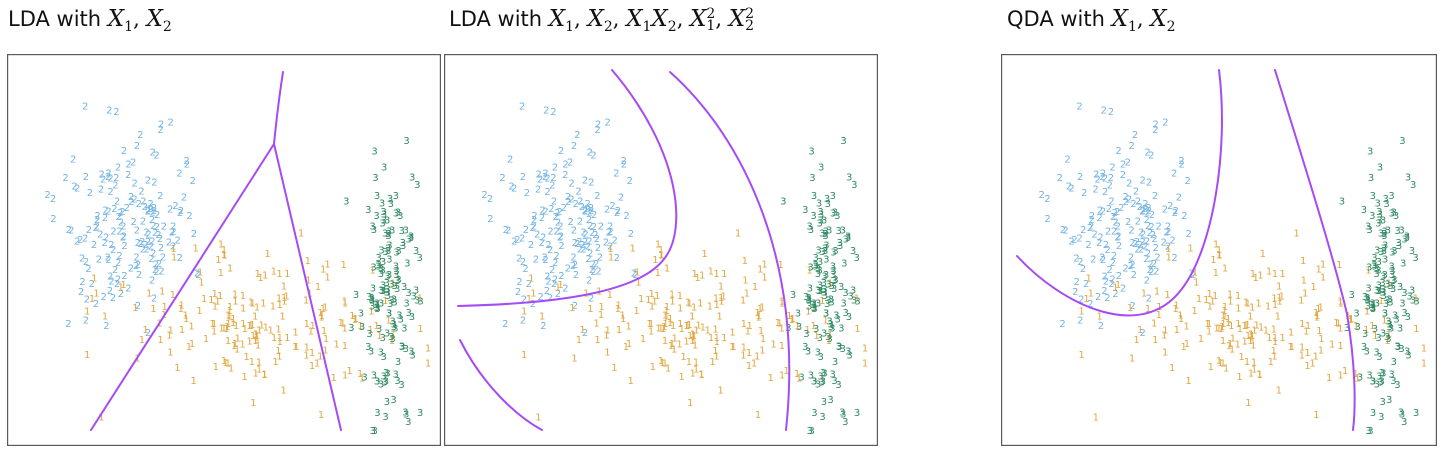  What do you see at coordinates (595, 19) in the screenshot?
I see `math-variable: X` at bounding box center [595, 19].